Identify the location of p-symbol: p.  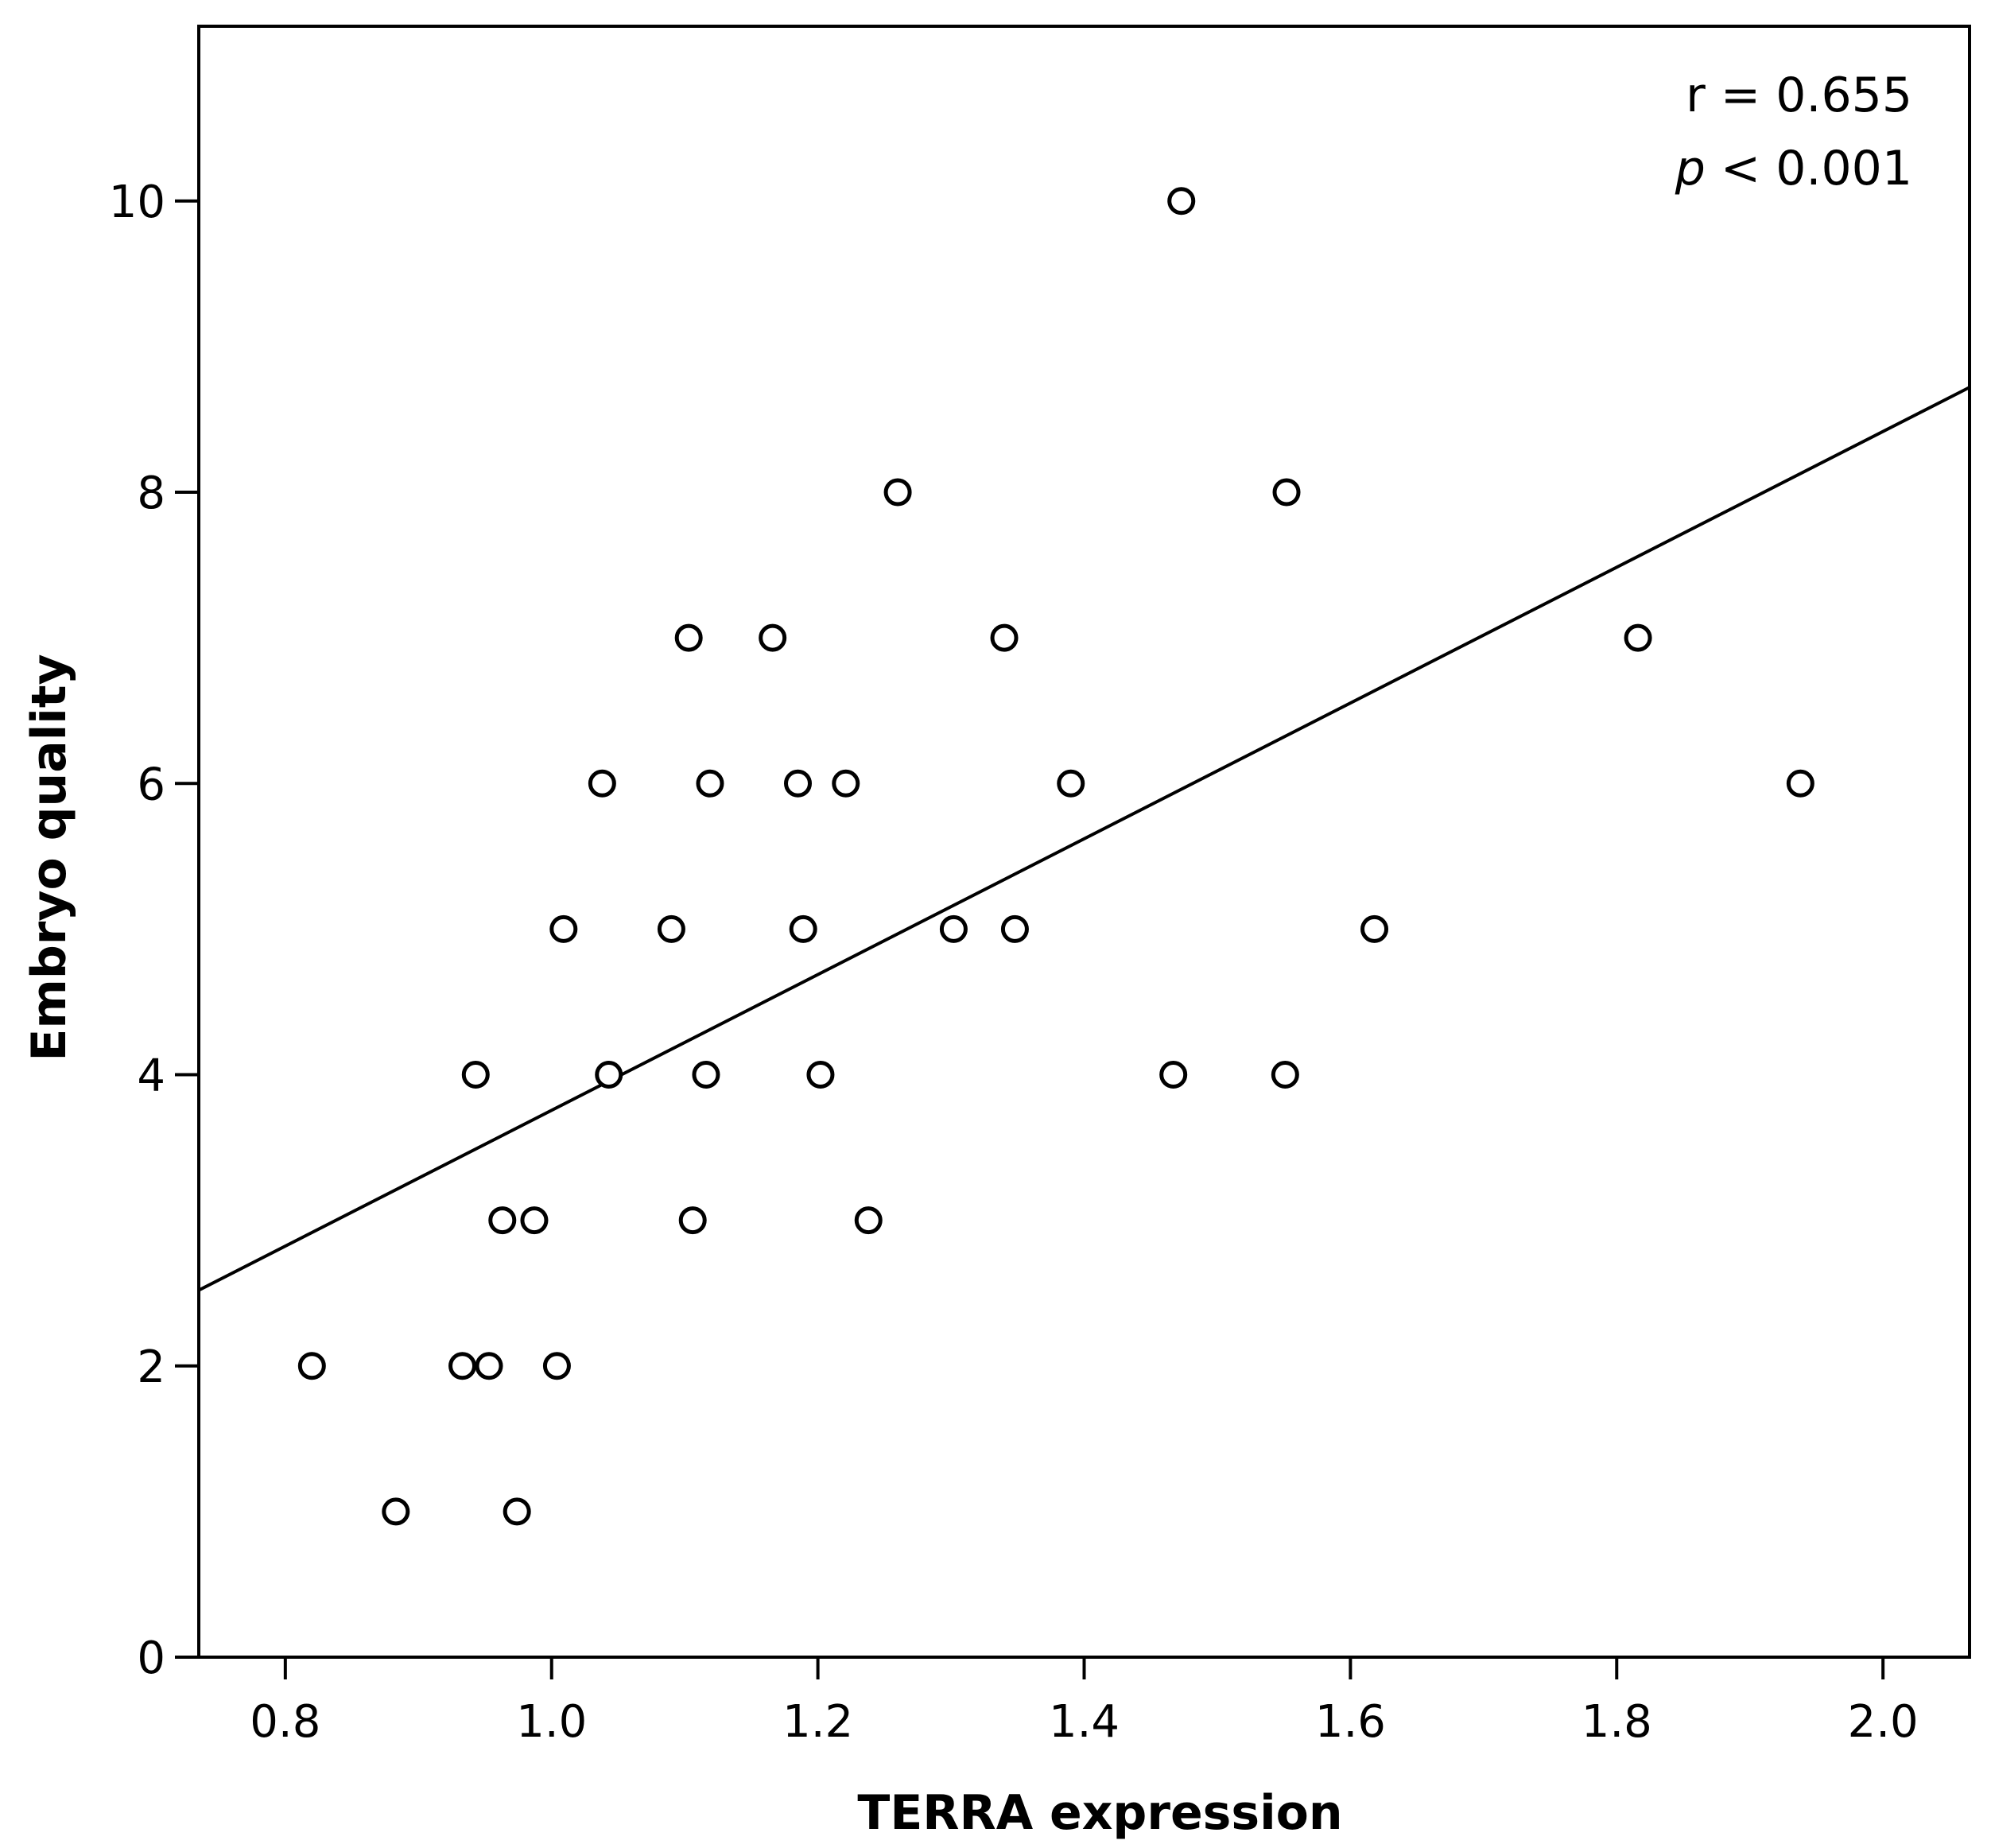
(1690, 168).